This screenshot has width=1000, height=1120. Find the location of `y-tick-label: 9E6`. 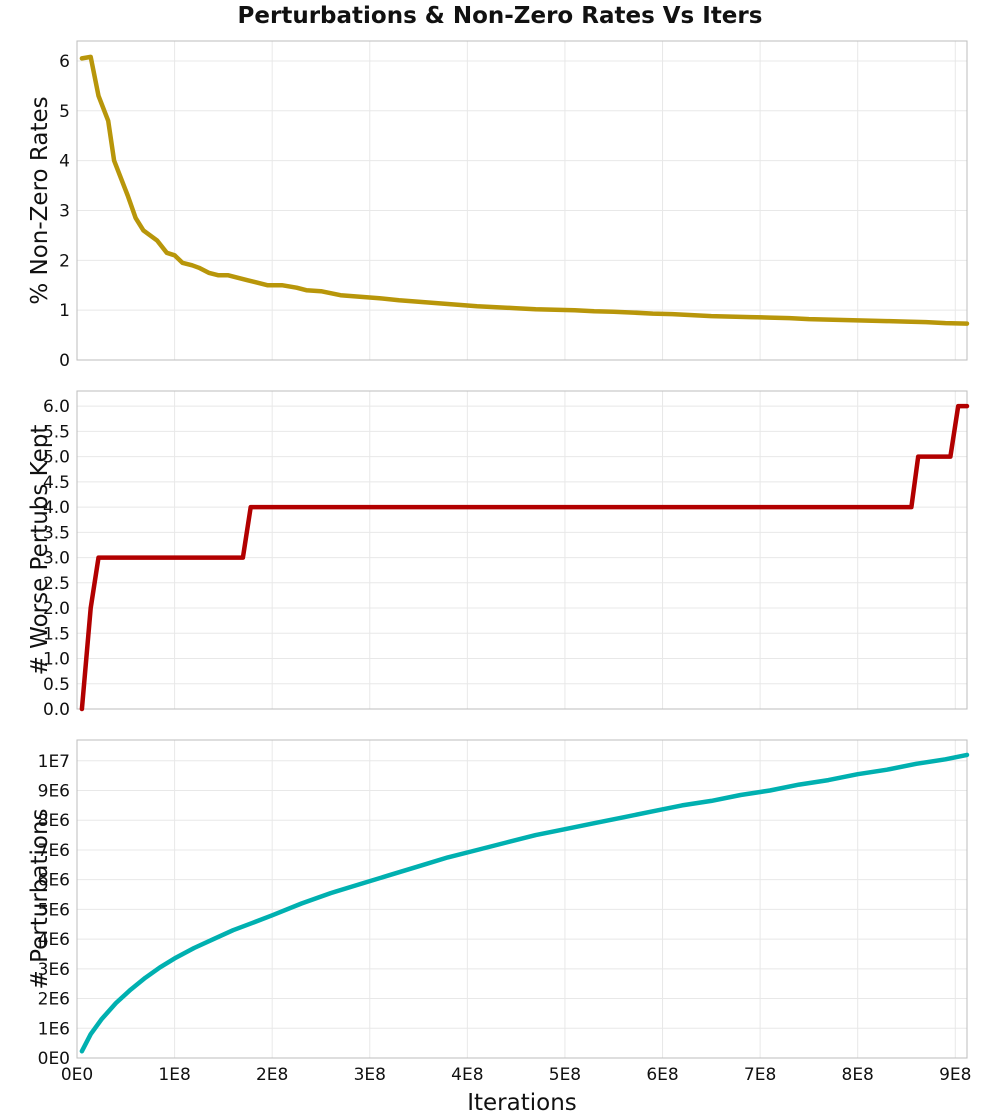

y-tick-label: 9E6 is located at coordinates (54, 792).